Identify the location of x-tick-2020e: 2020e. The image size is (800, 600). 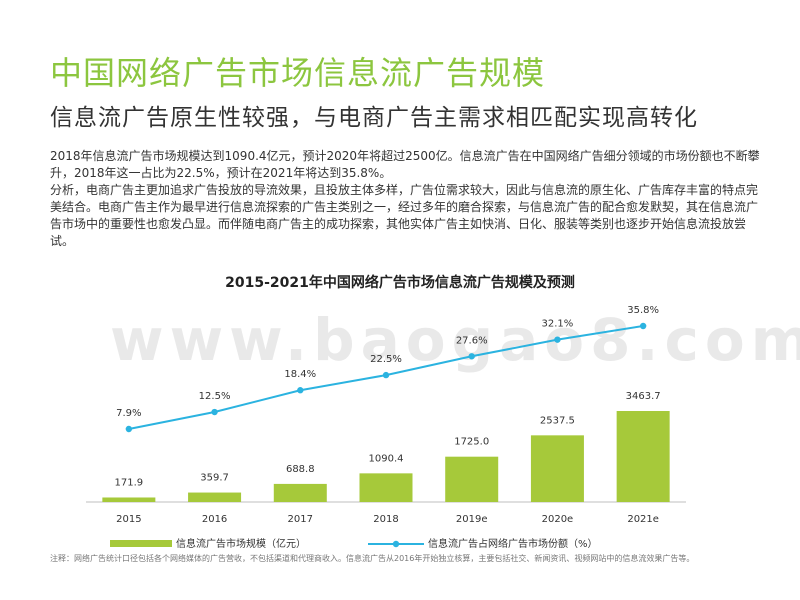
(558, 519).